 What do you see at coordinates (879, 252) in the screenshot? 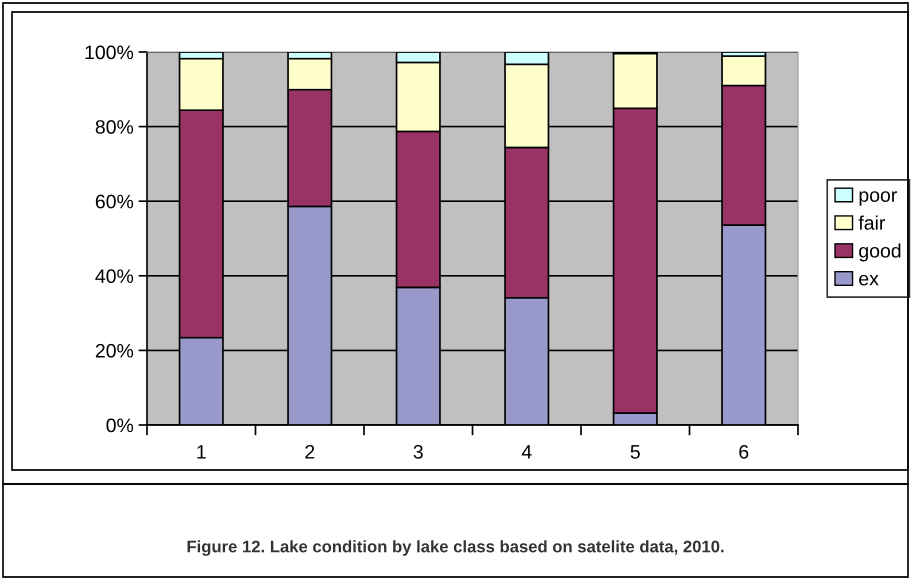
I see `legend-label: good` at bounding box center [879, 252].